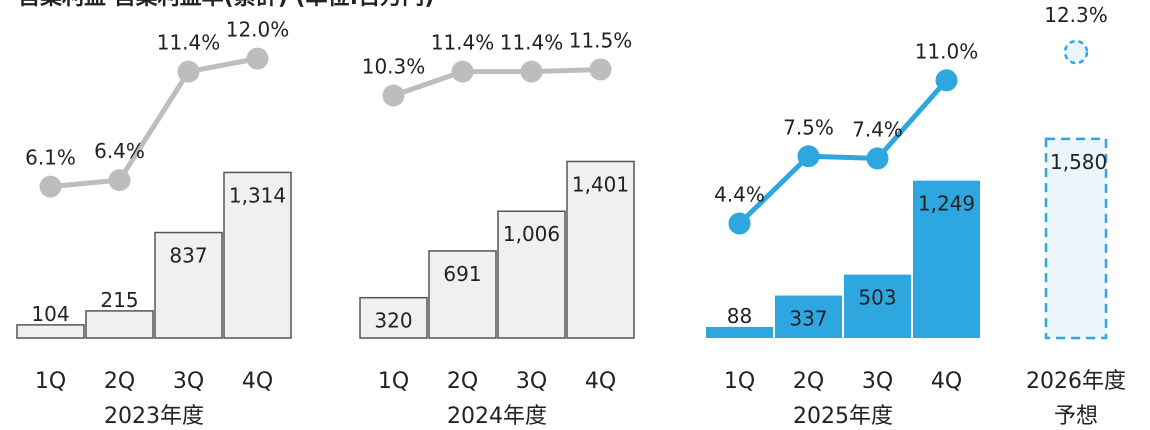 The image size is (1150, 430). Describe the element at coordinates (50, 158) in the screenshot. I see `rate-label: 6.1%` at that location.